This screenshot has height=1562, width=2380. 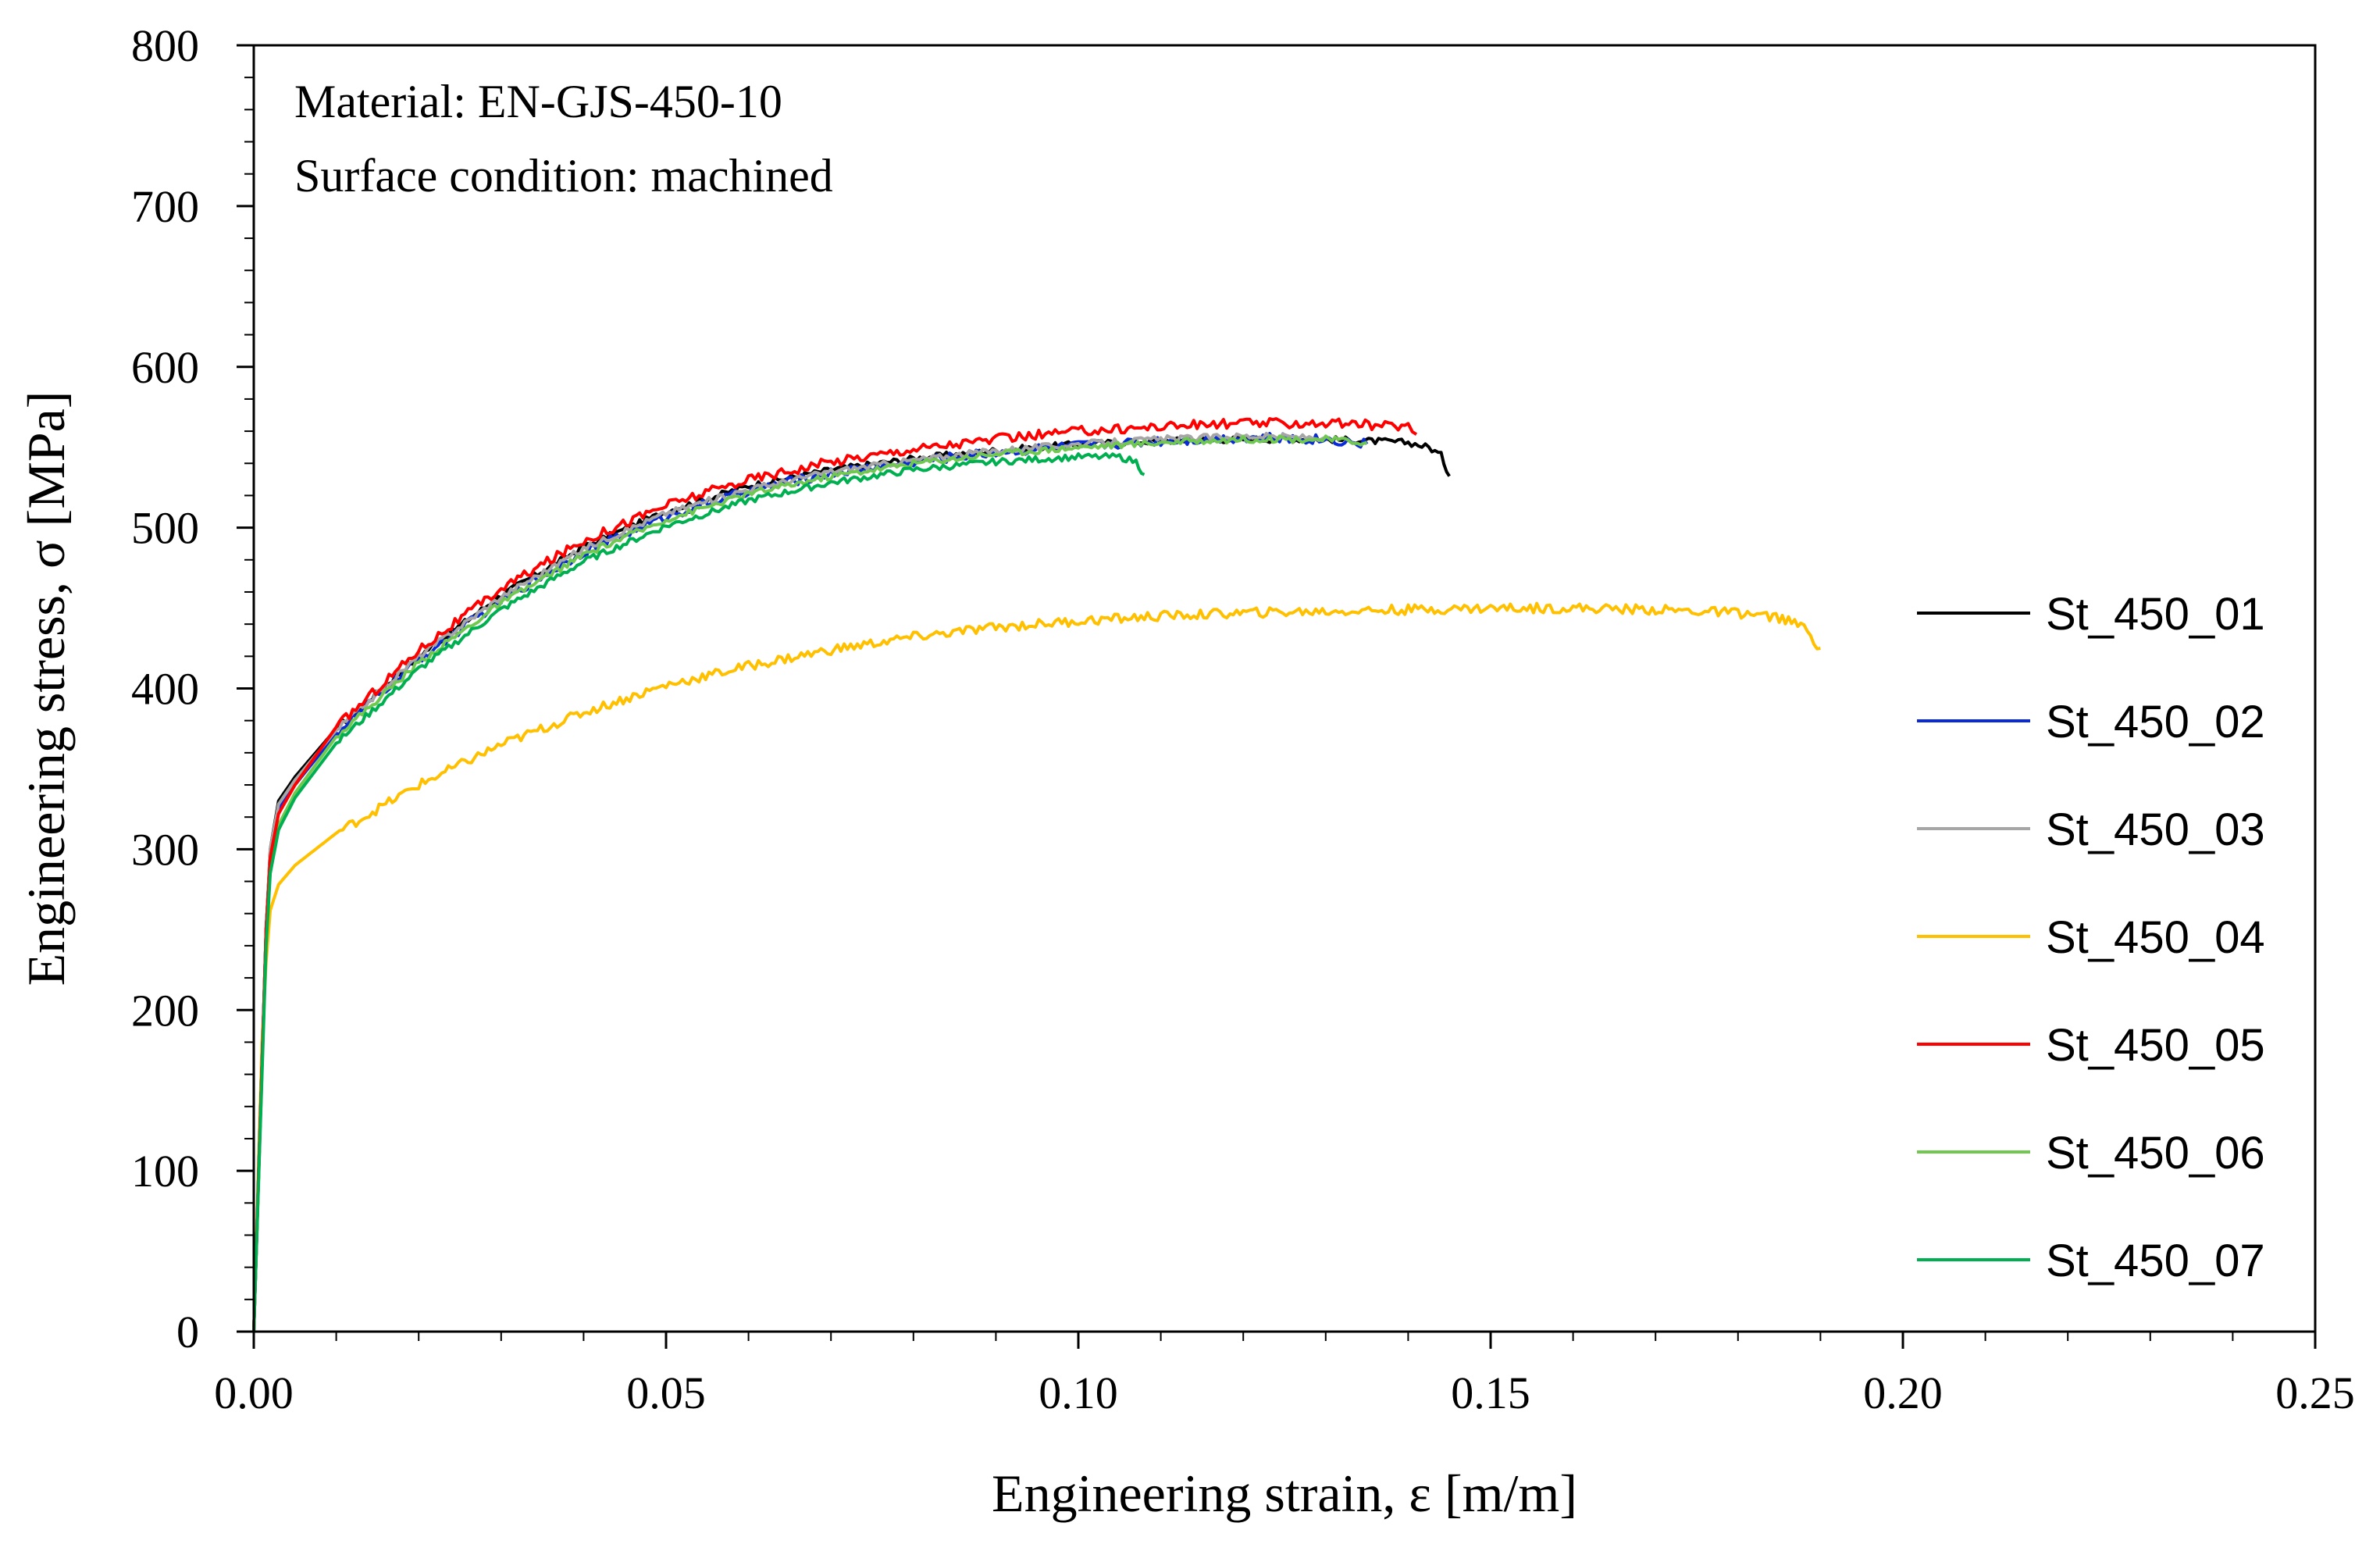 What do you see at coordinates (165, 528) in the screenshot?
I see `y-tick-label: 500` at bounding box center [165, 528].